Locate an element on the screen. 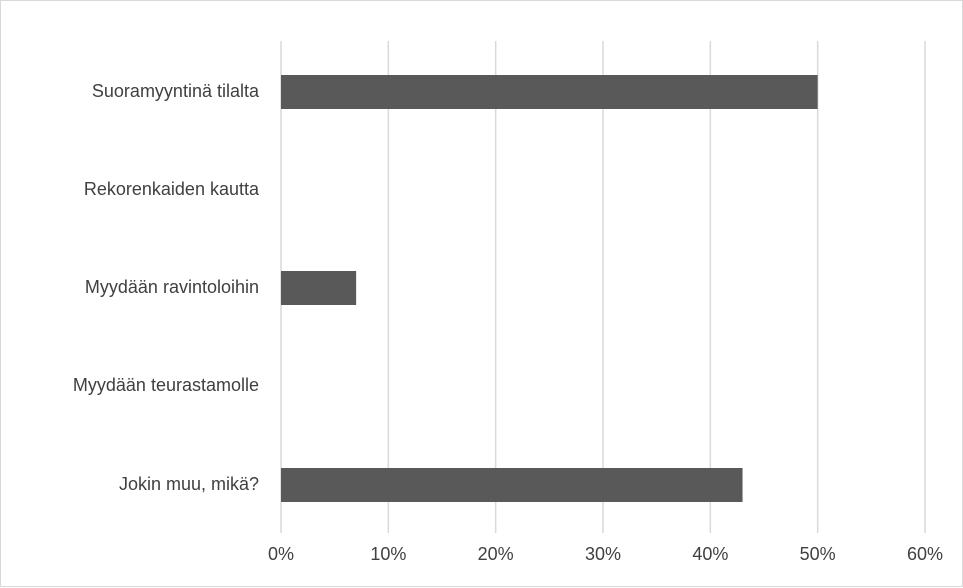 This screenshot has height=588, width=963. x-tick-label: 60% is located at coordinates (925, 554).